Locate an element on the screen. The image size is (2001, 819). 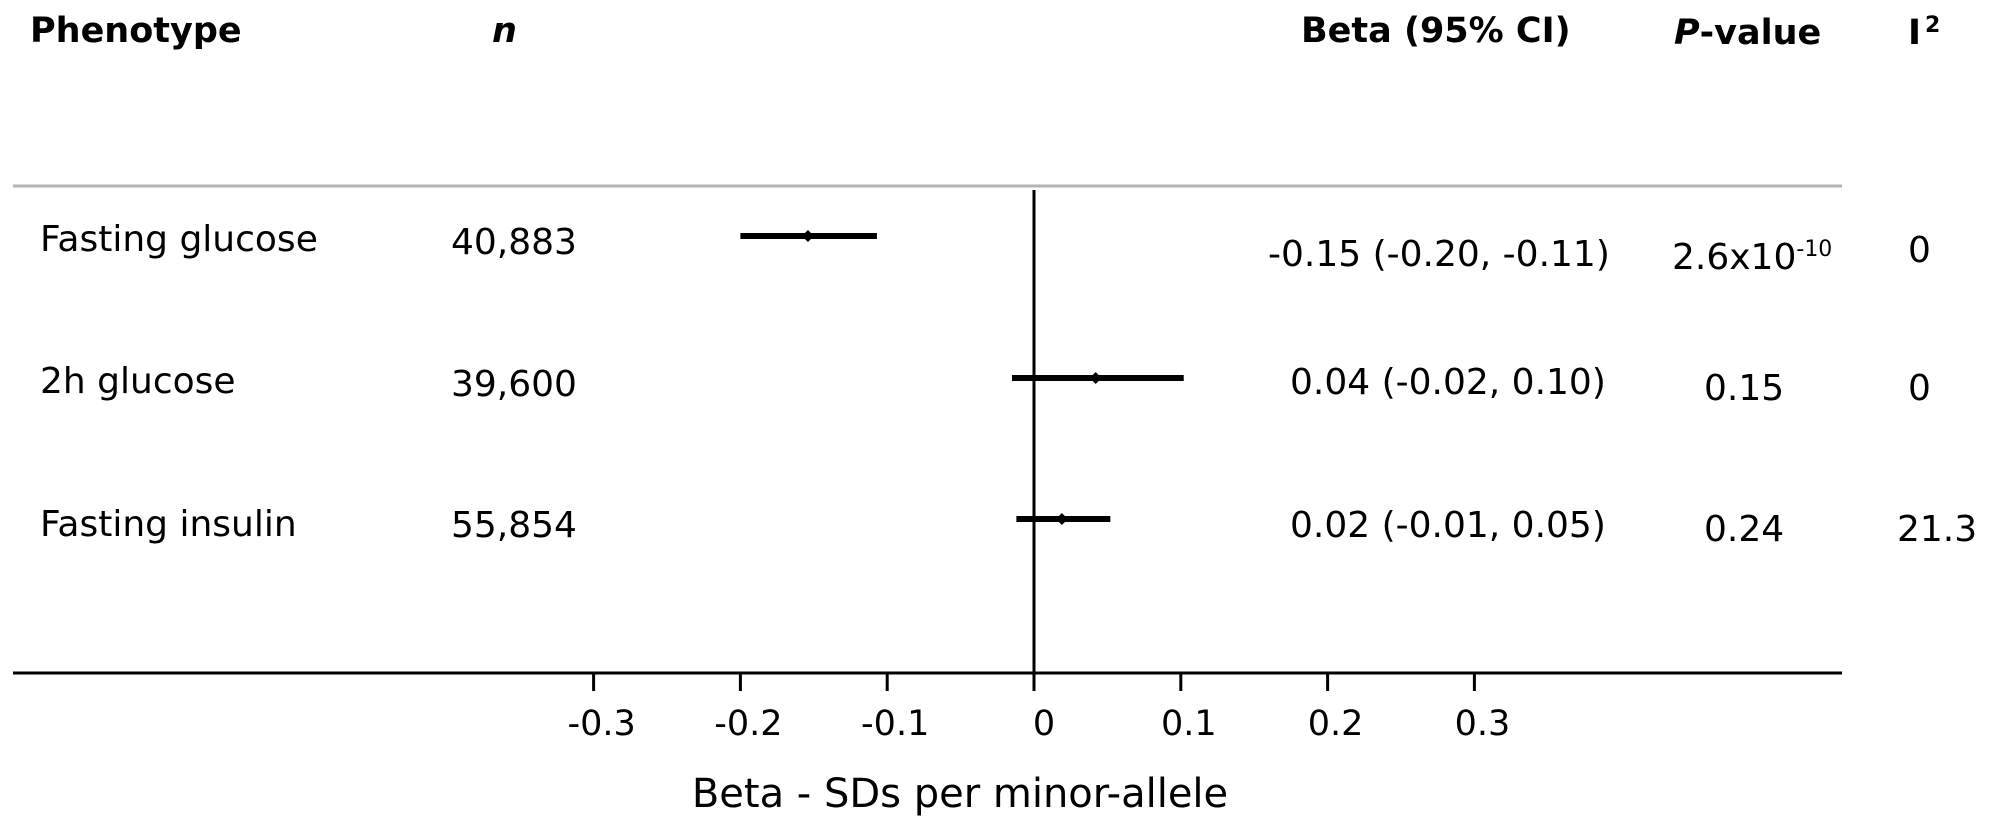
row-p-value: 2.6x10⁻¹⁰ is located at coordinates (1752, 257).